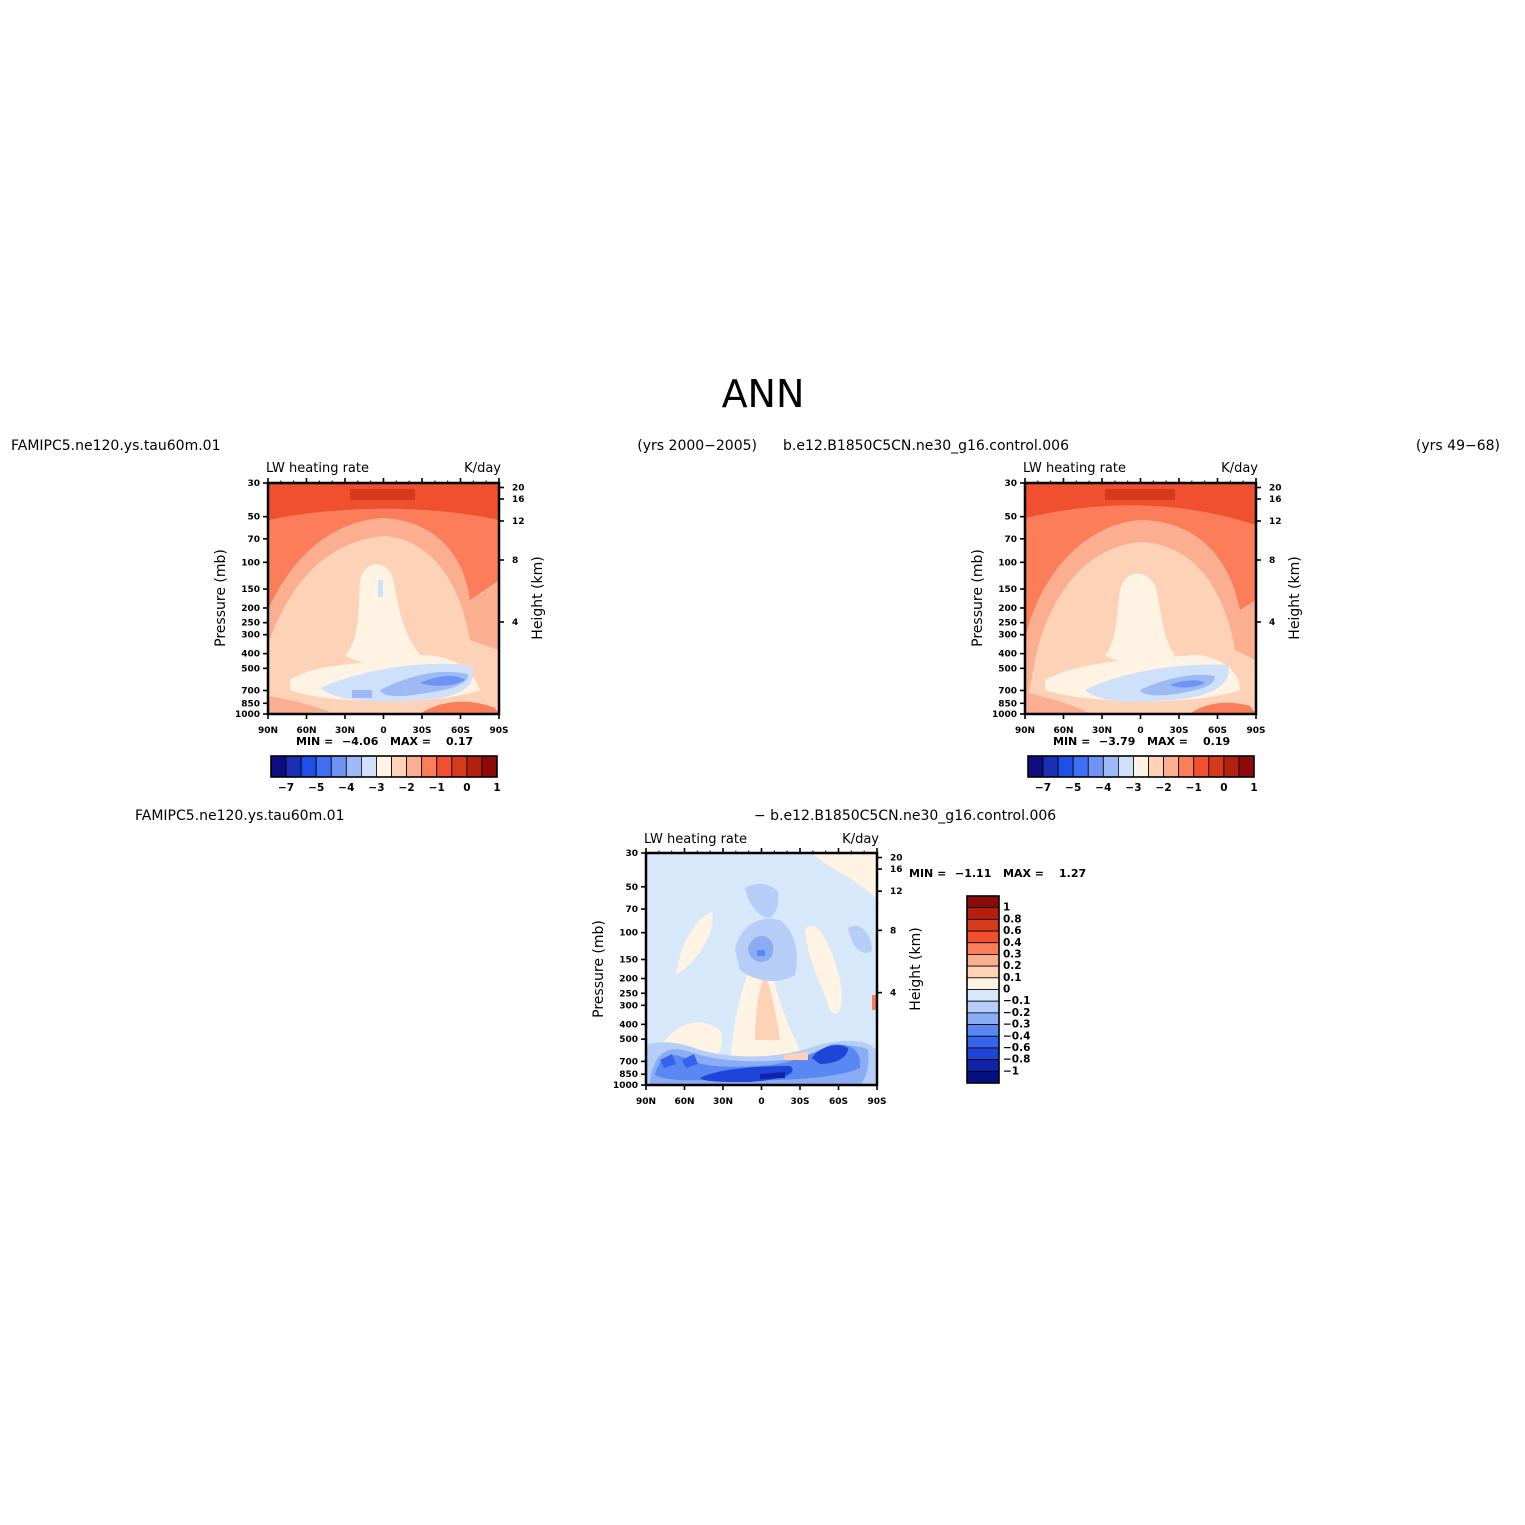 The image size is (1525, 1525). I want to click on min-label-a: MIN =, so click(314, 741).